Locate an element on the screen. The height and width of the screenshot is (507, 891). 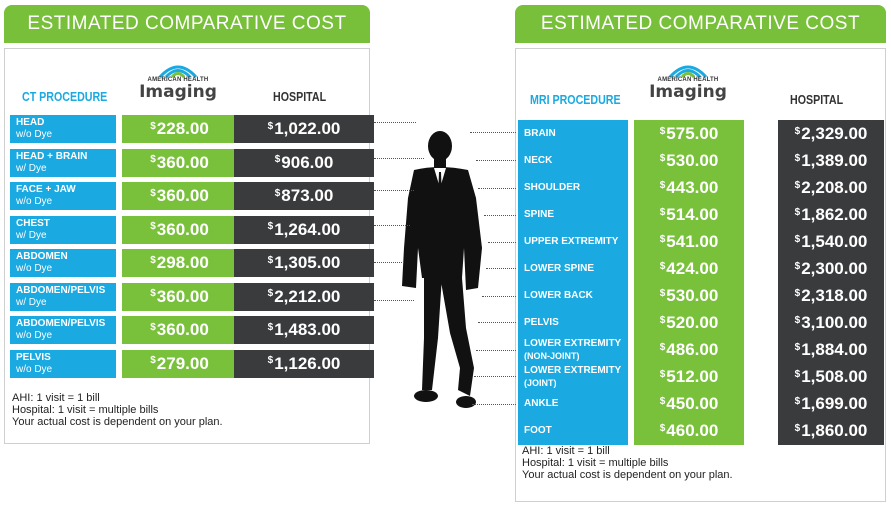
hospital-price-cell: $1,389.00 is located at coordinates (831, 161).